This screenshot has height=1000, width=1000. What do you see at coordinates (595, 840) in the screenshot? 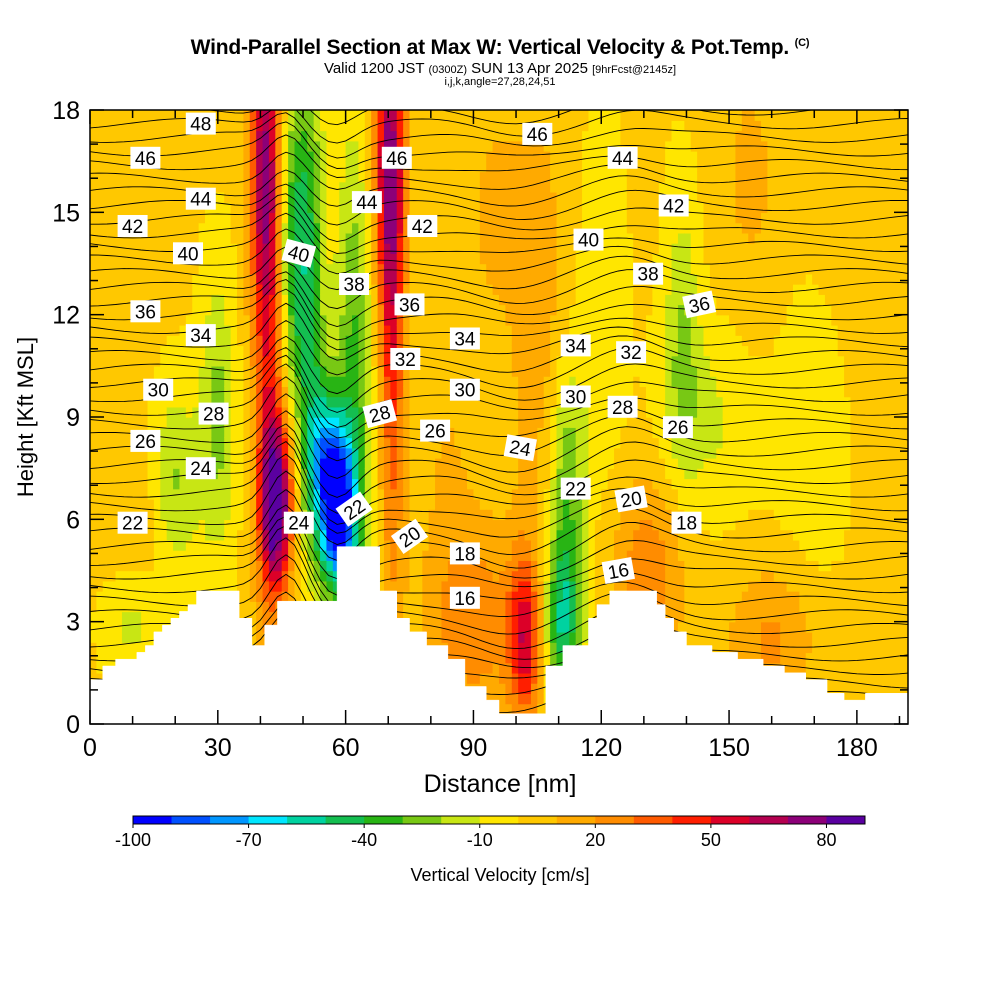
I see `colorbar-tick-label: 20` at bounding box center [595, 840].